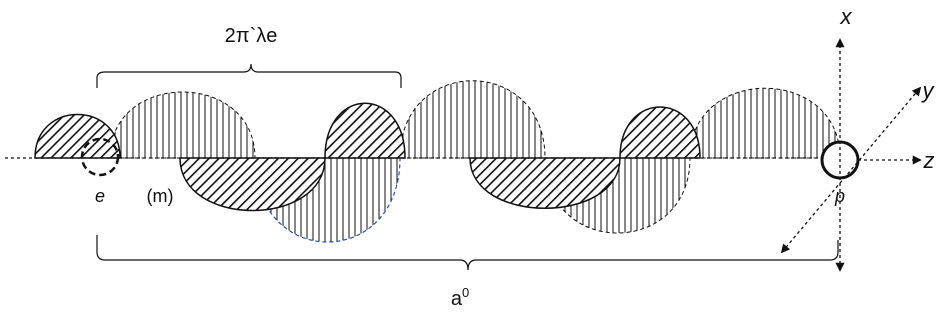  Describe the element at coordinates (928, 90) in the screenshot. I see `y-axis-label: y` at that location.